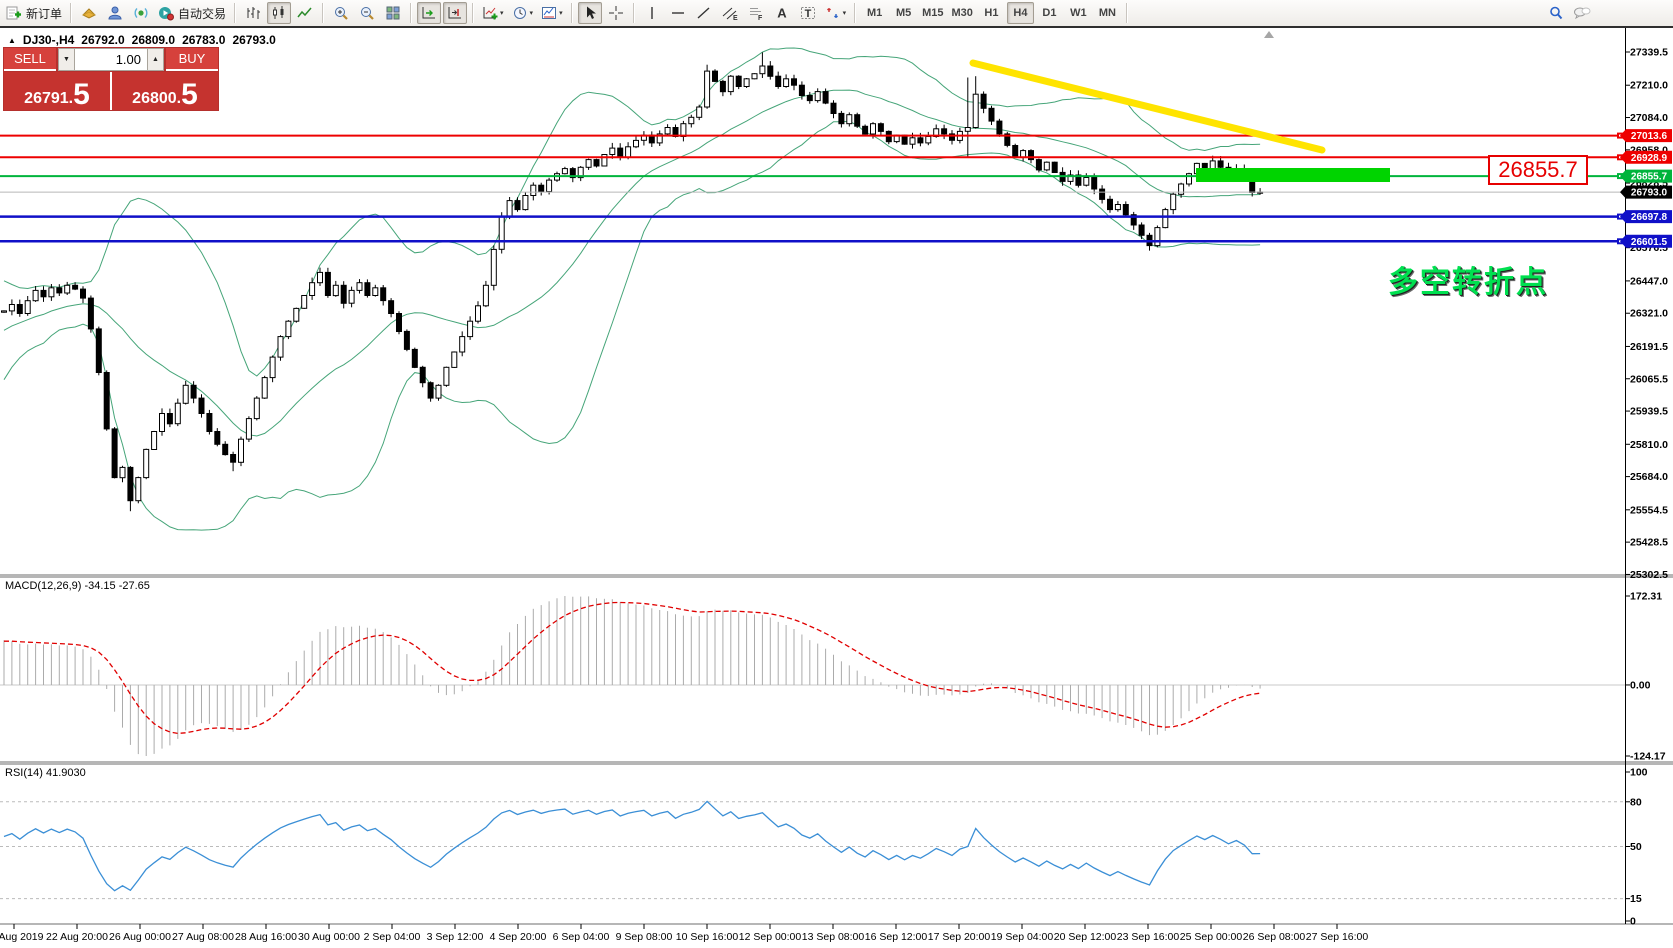 This screenshot has width=1673, height=948. I want to click on tile-windows-button, so click(393, 13).